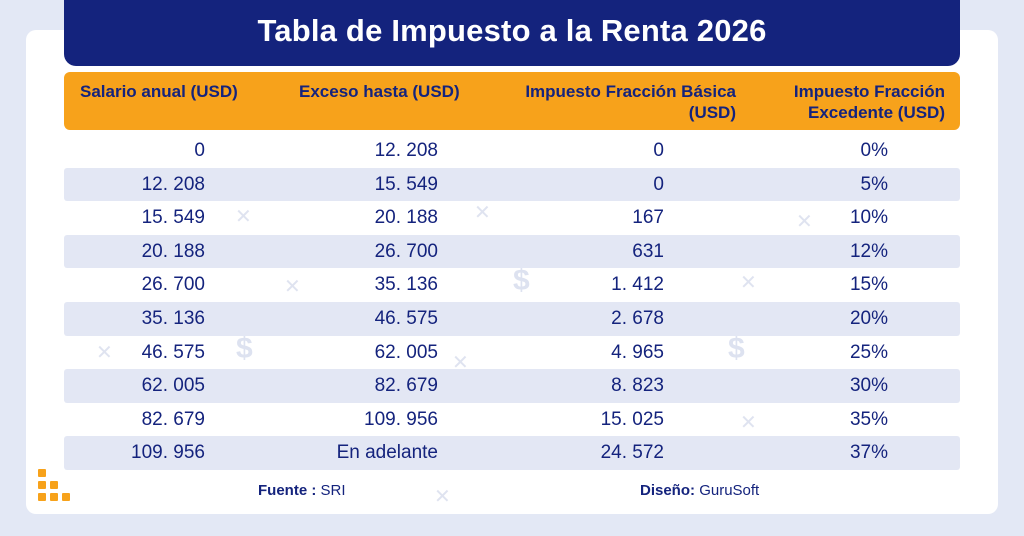 The height and width of the screenshot is (536, 1024). What do you see at coordinates (387, 453) in the screenshot?
I see `cell-exceso: En adelante` at bounding box center [387, 453].